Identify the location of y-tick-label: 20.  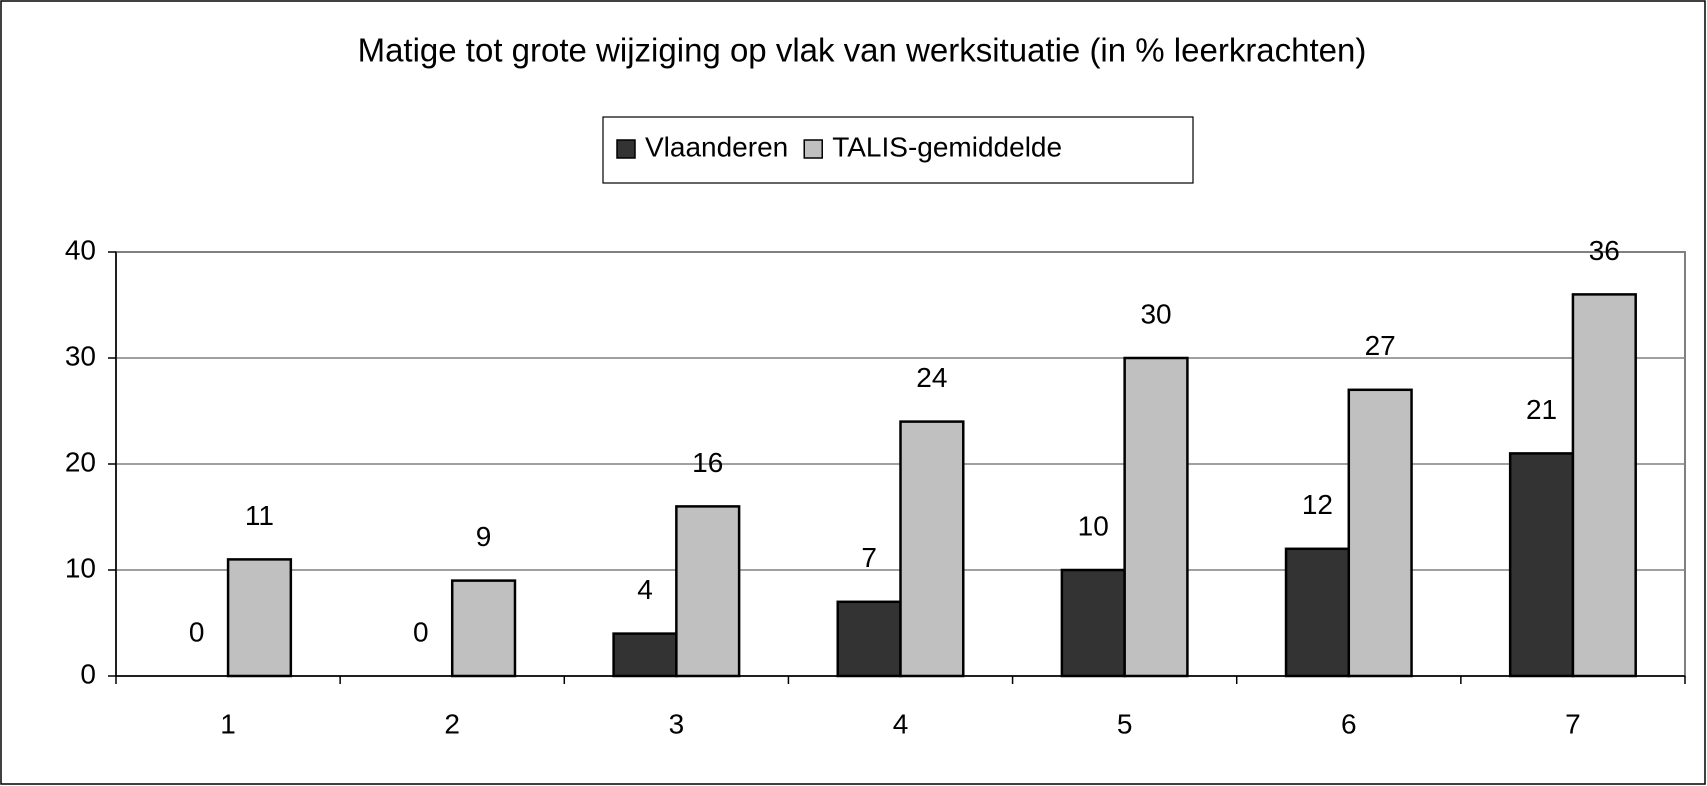
(80, 461).